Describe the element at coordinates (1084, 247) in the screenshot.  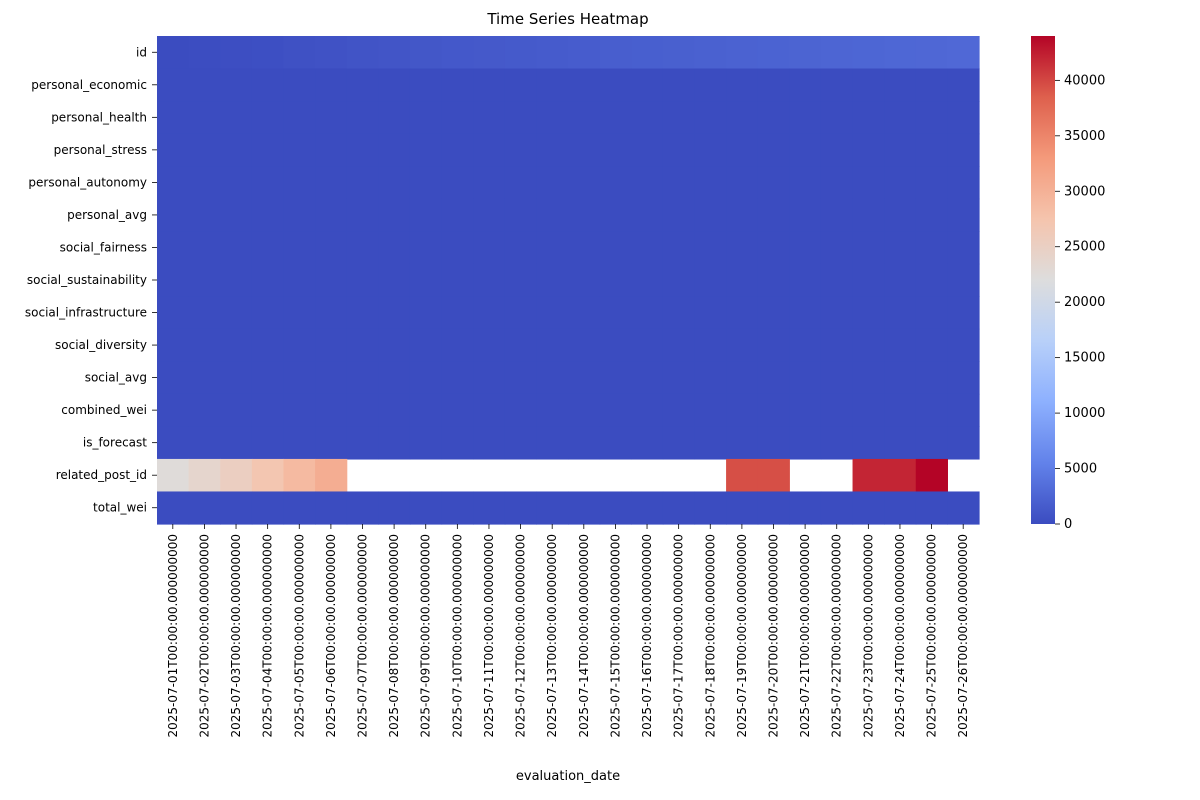
I see `colorbar-tick-label: 25000` at that location.